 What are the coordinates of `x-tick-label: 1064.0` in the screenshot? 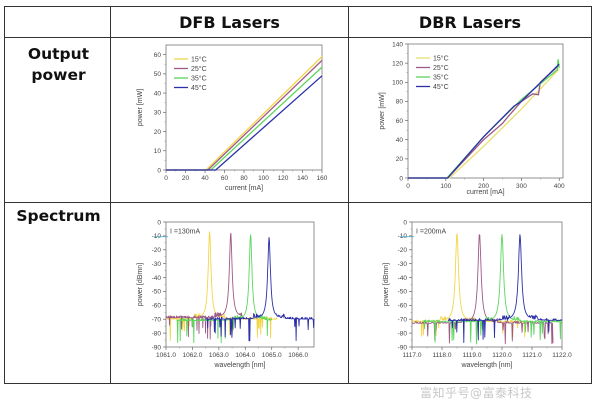 It's located at (245, 355).